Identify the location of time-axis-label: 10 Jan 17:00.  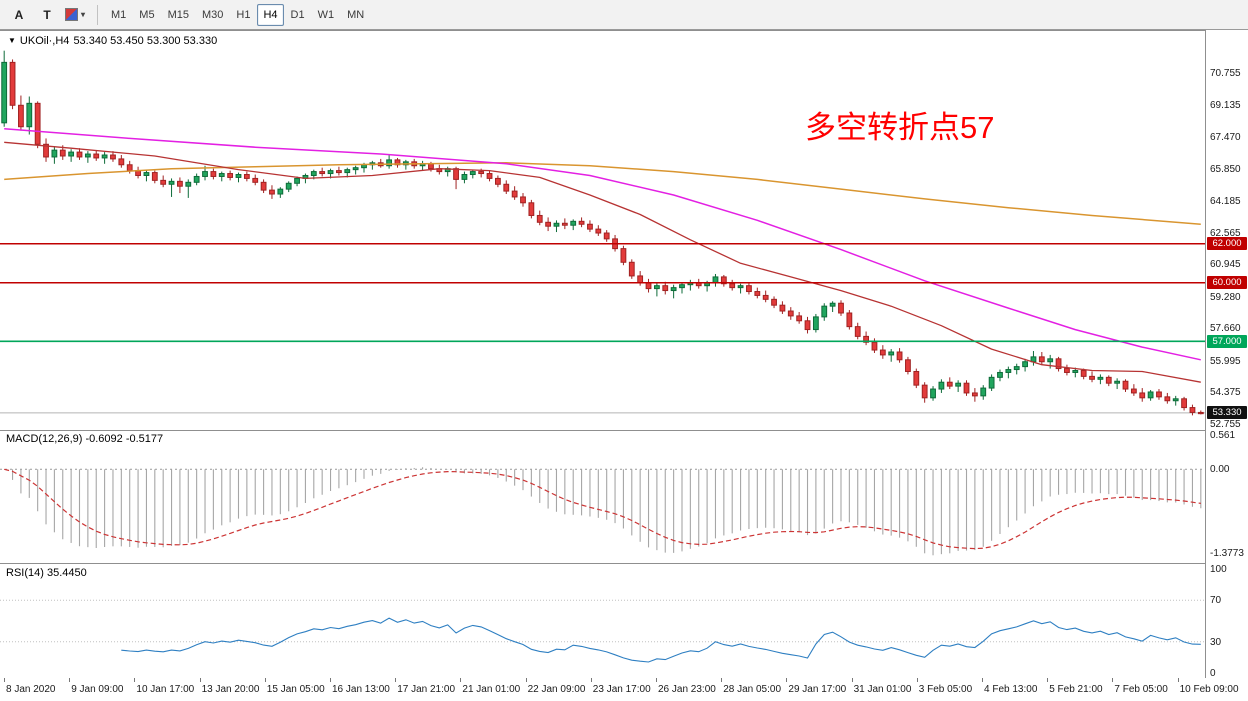
(165, 689).